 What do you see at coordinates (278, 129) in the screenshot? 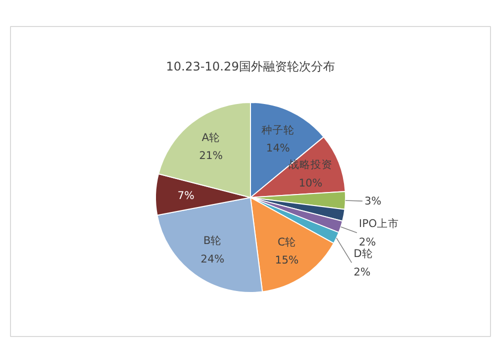
I see `slice-label: 种子轮` at bounding box center [278, 129].